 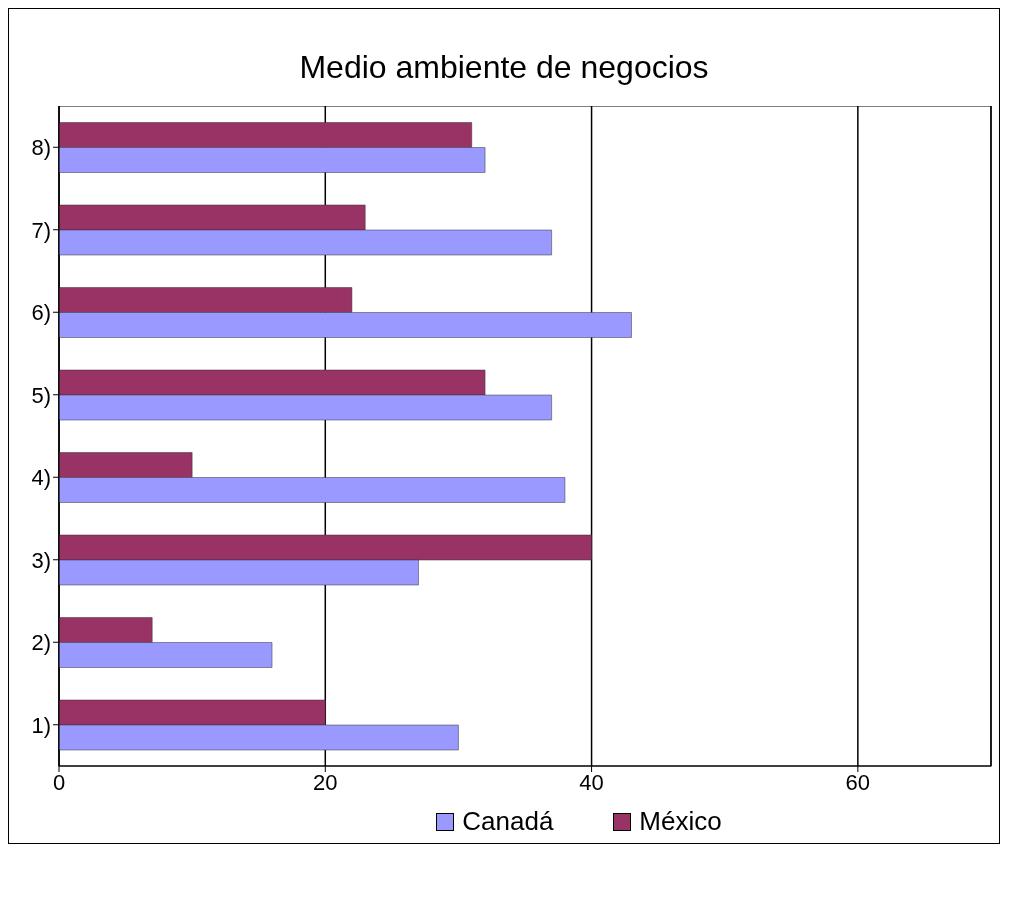 What do you see at coordinates (504, 67) in the screenshot?
I see `chart-title: Medio ambiente de negocios` at bounding box center [504, 67].